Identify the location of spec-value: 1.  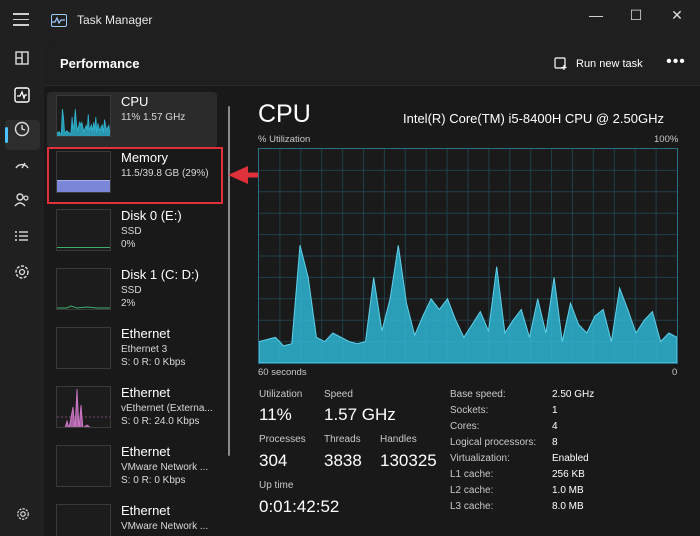
(555, 410).